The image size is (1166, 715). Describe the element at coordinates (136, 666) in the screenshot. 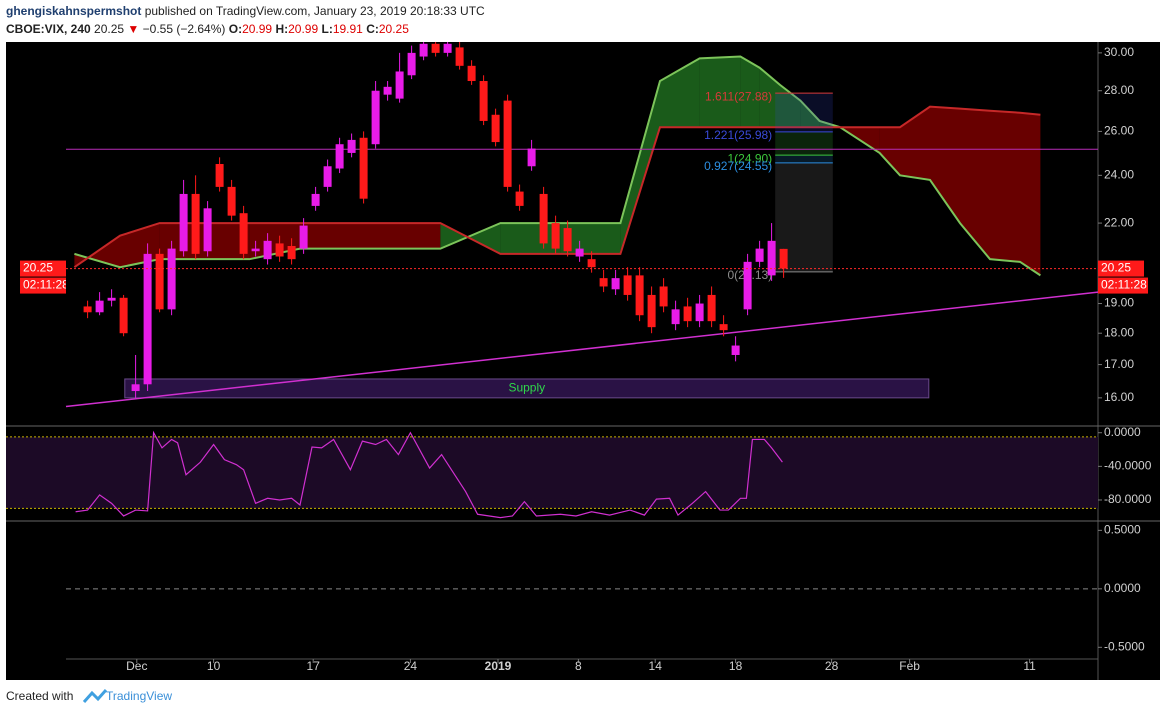

I see `x-tick-label: Dec` at that location.